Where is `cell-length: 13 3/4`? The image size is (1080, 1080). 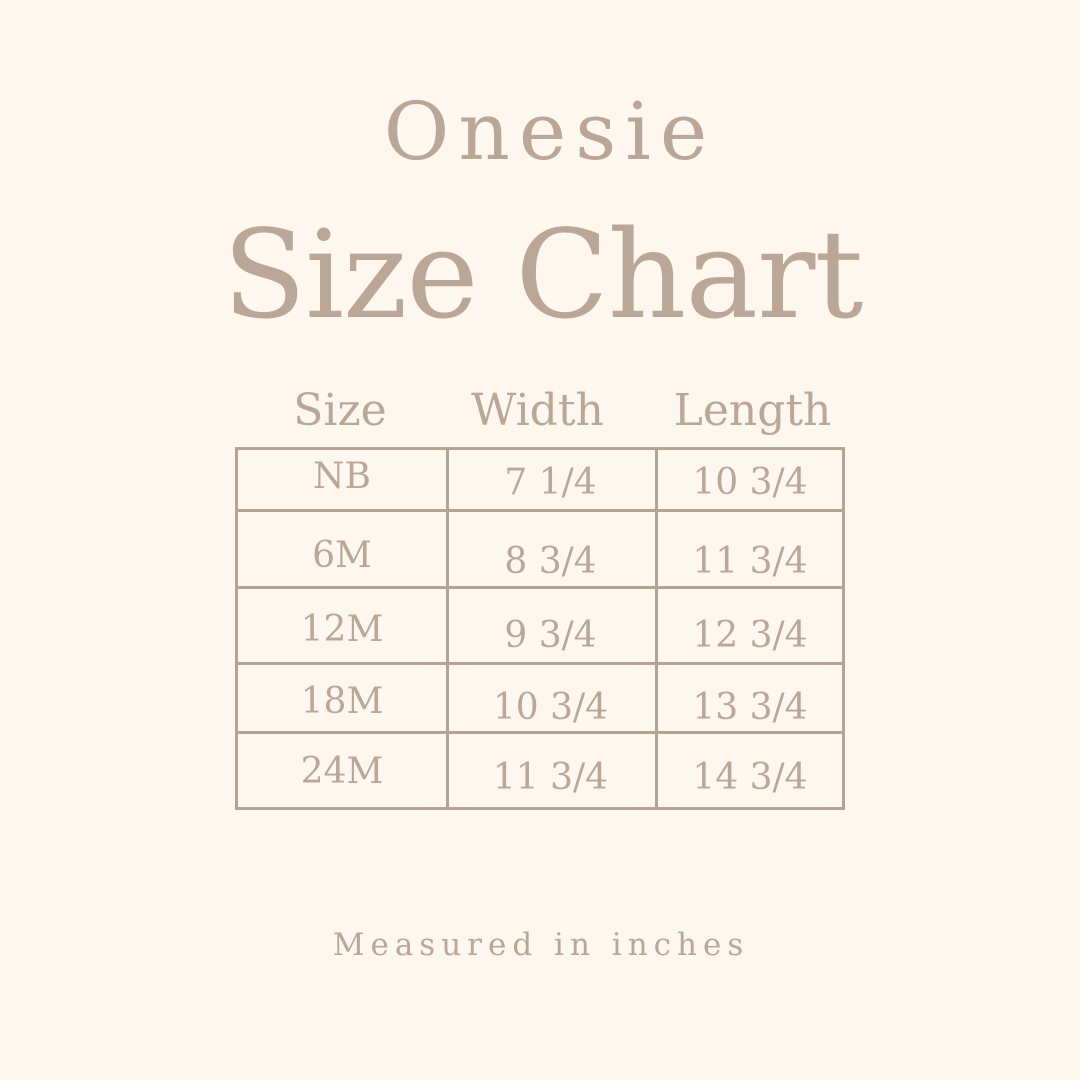 cell-length: 13 3/4 is located at coordinates (750, 707).